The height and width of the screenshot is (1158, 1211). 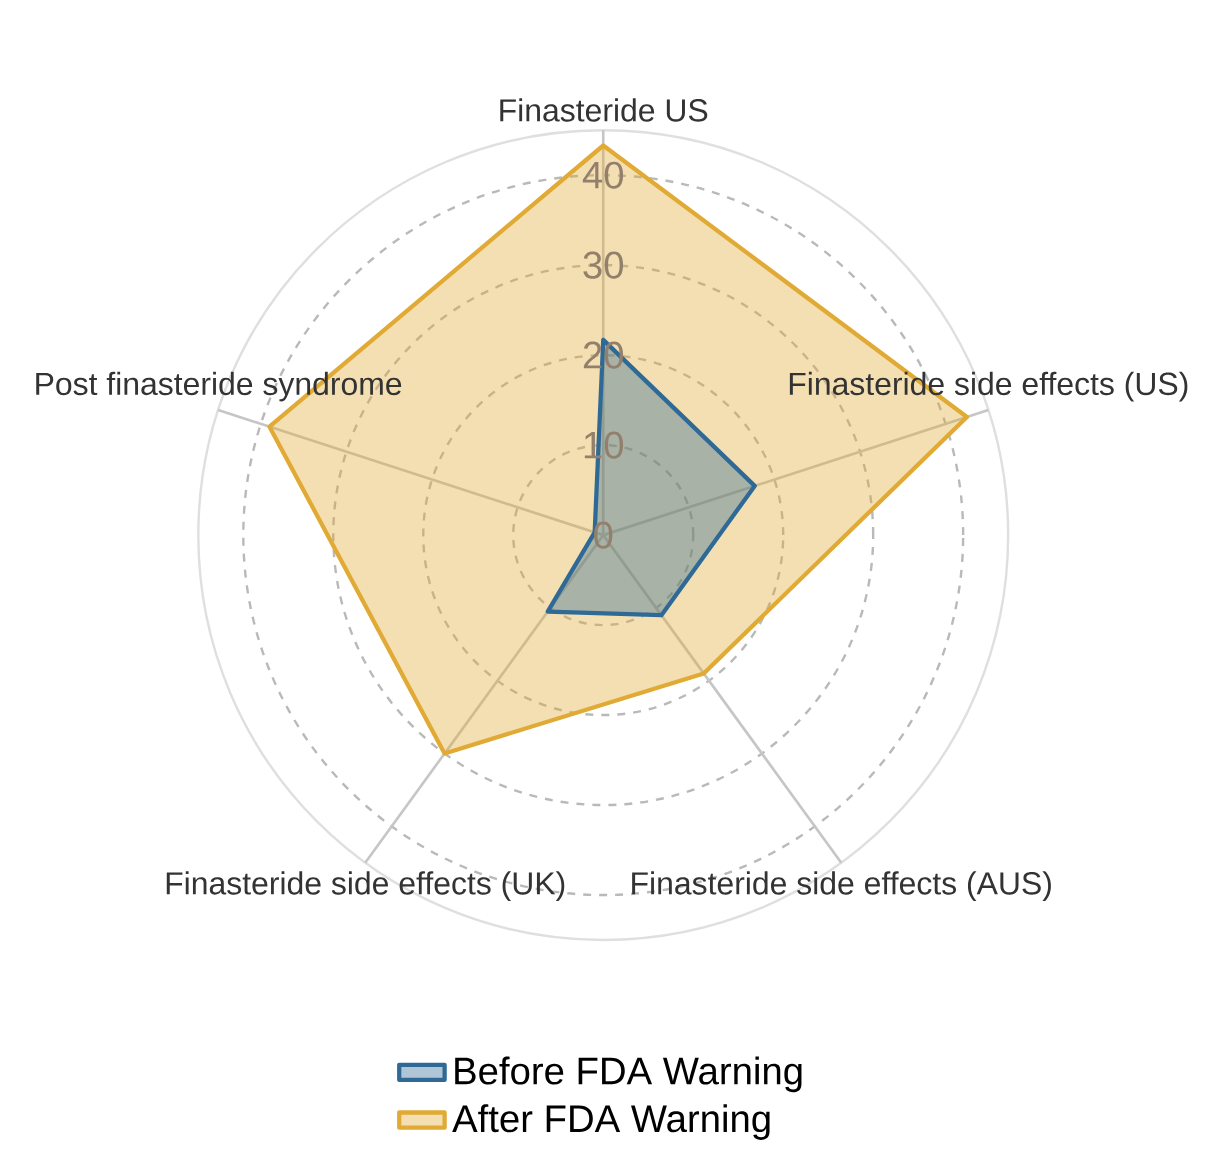 I want to click on y-tick-label: 30, so click(x=603, y=265).